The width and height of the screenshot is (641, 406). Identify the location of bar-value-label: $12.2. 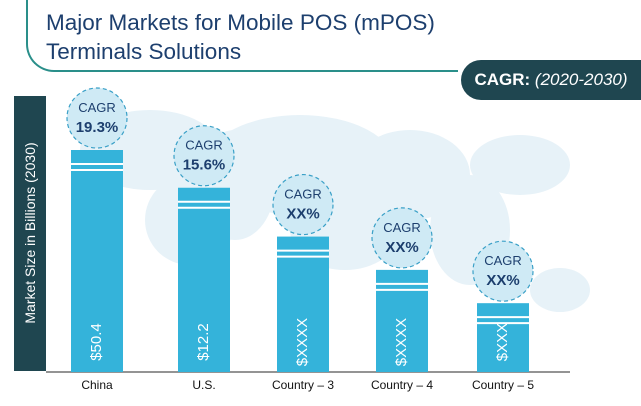
(203, 342).